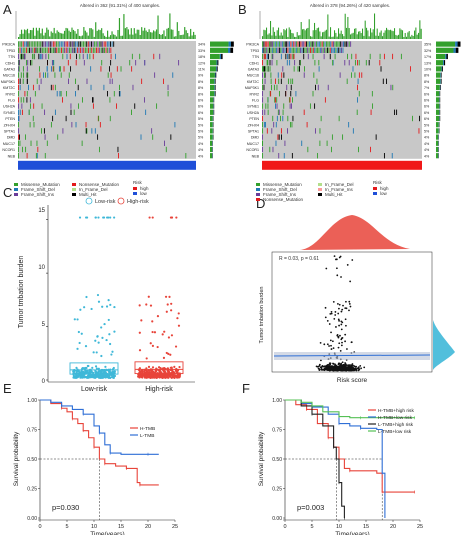 The height and width of the screenshot is (535, 474). What do you see at coordinates (396, 411) in the screenshot?
I see `km-legend-label: H-TMB+high risk` at bounding box center [396, 411].